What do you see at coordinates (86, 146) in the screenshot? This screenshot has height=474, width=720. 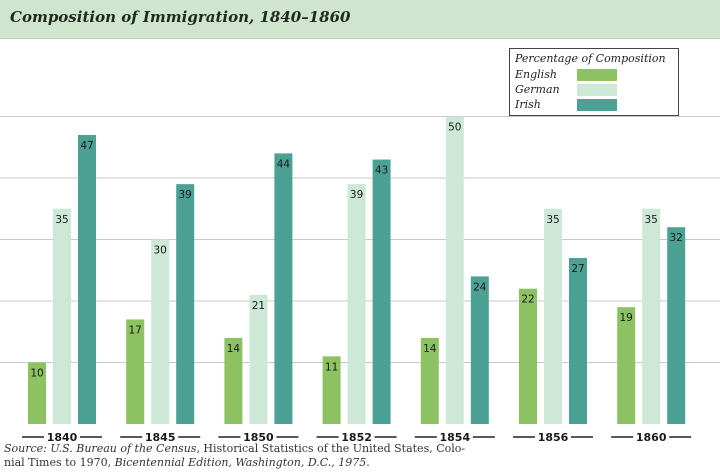 I see `bar-value-label: 47` at bounding box center [86, 146].